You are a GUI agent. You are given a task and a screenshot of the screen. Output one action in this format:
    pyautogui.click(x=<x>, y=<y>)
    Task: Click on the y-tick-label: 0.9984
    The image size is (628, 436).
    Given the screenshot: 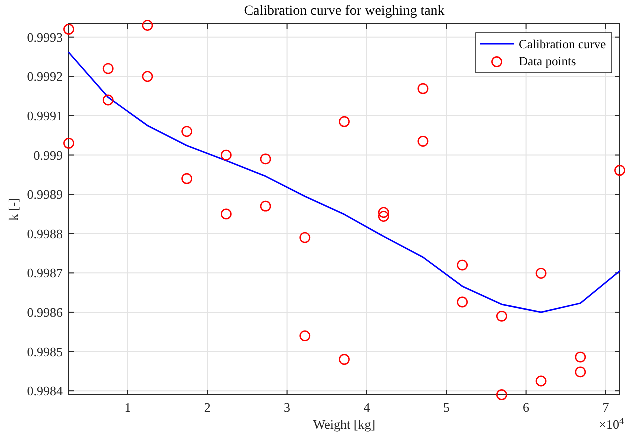 What is the action you would take?
    pyautogui.click(x=45, y=391)
    